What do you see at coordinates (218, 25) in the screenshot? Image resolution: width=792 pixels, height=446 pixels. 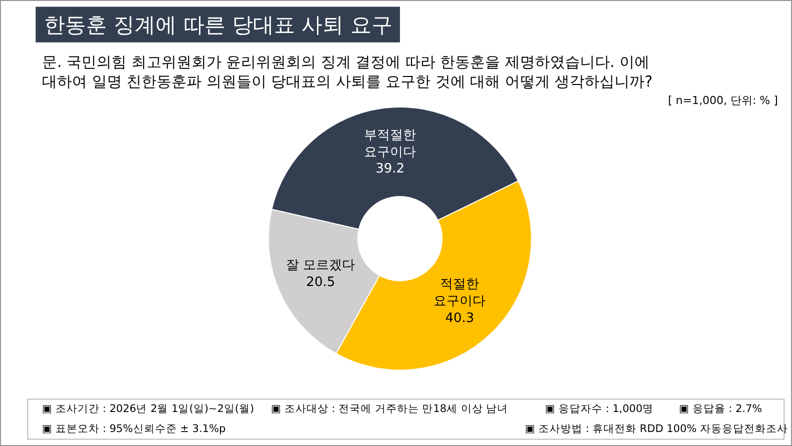 I see `chart-title: 한동훈 징계에 따른 당대표 사퇴 요구` at bounding box center [218, 25].